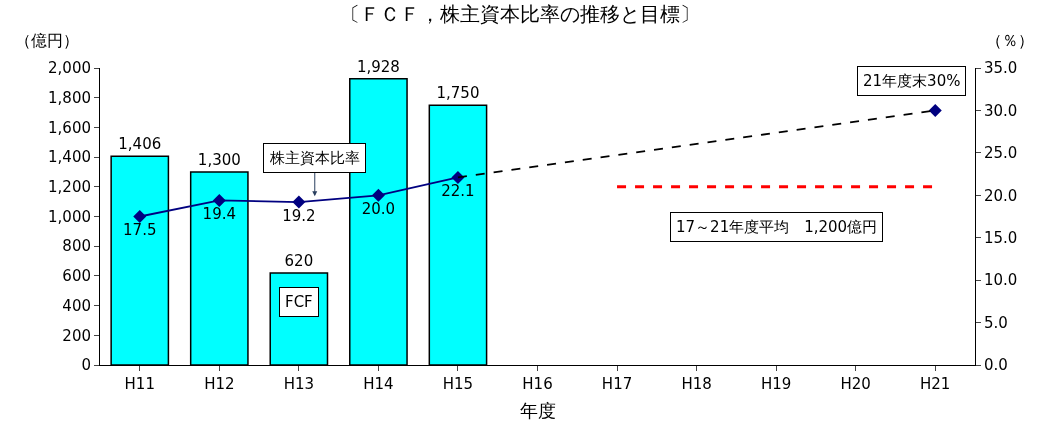  I want to click on y2-tick-label: 10.0, so click(1001, 280).